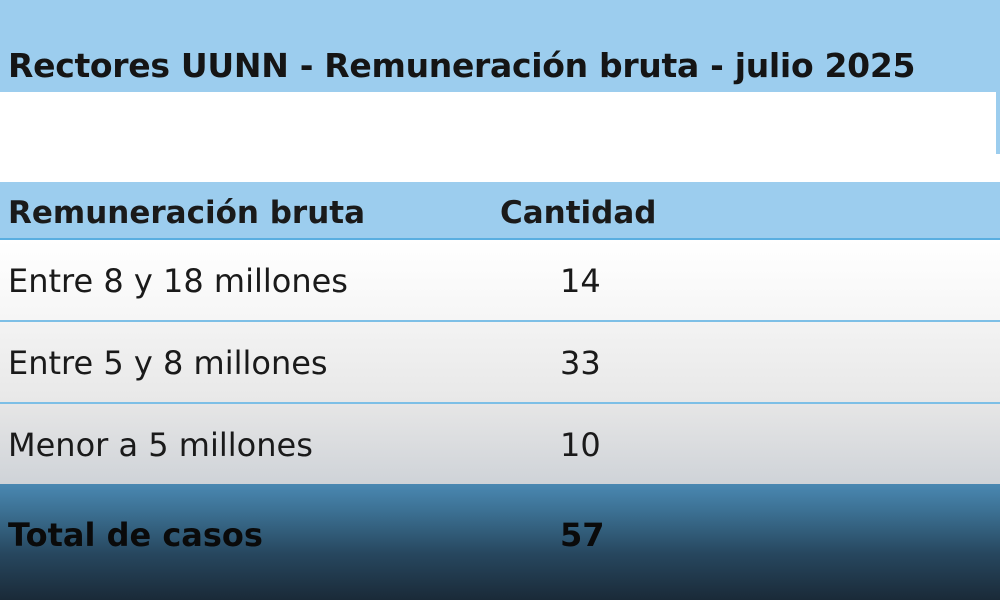 The width and height of the screenshot is (1000, 600). I want to click on table-row: Menor a 5 millones 10, so click(500, 444).